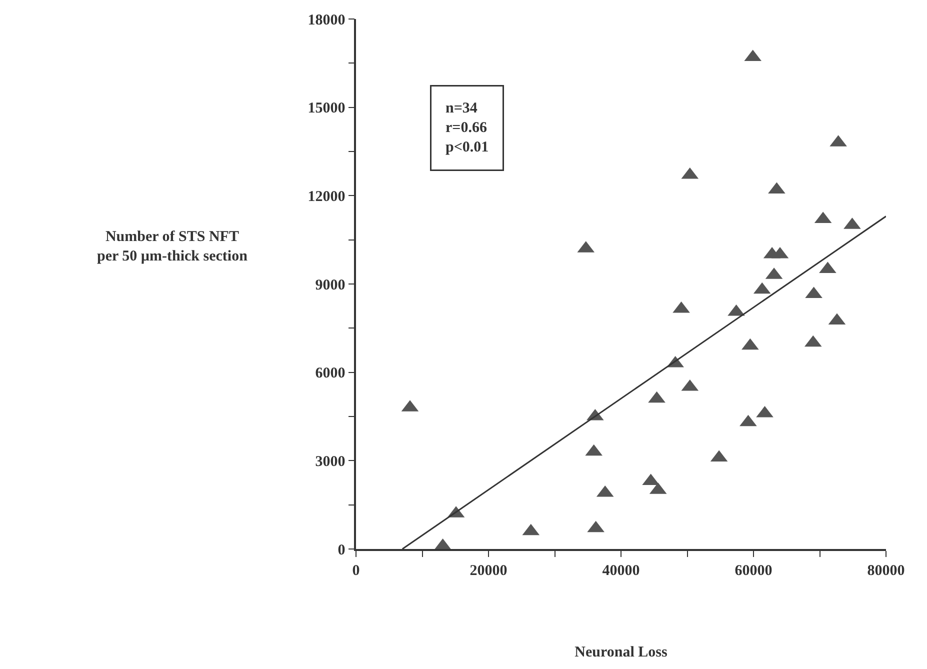  Describe the element at coordinates (489, 570) in the screenshot. I see `x-tick-label: 20000` at that location.